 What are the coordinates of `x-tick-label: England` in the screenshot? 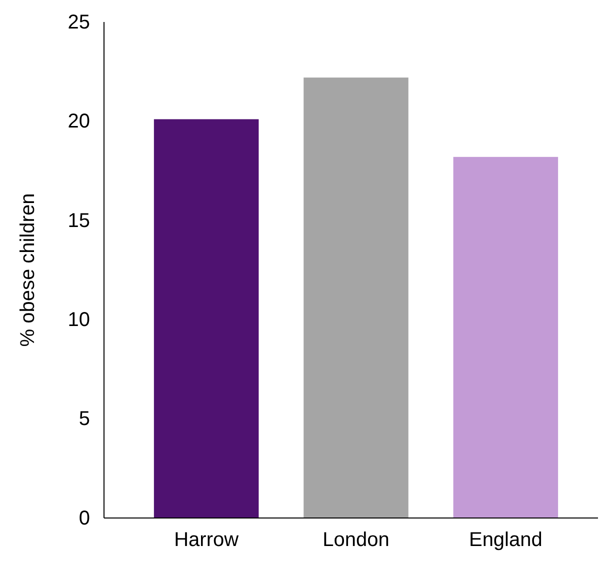 It's located at (505, 540).